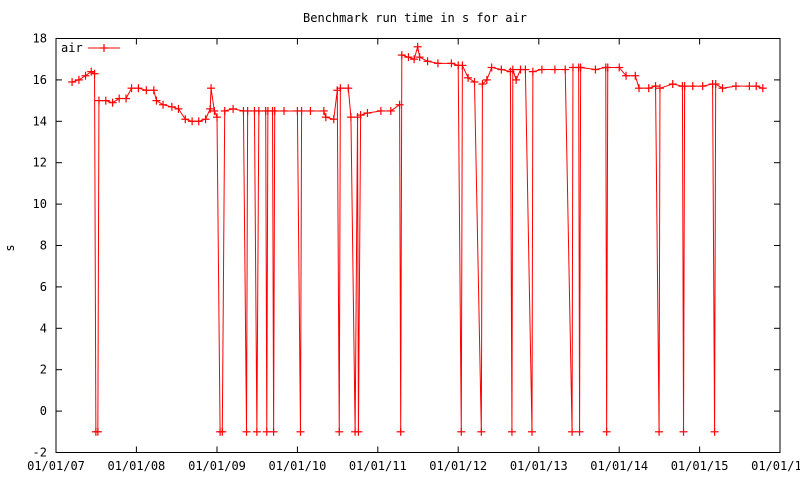 The width and height of the screenshot is (800, 480). Describe the element at coordinates (136, 466) in the screenshot. I see `x-tick-label: 01/01/08` at that location.